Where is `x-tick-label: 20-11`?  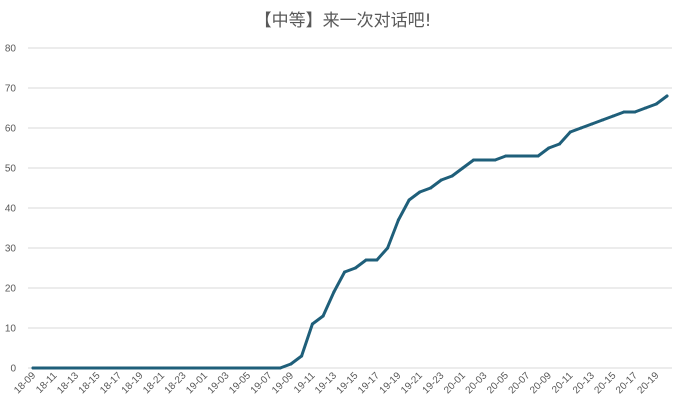
x-tick-label: 20-11 is located at coordinates (563, 383).